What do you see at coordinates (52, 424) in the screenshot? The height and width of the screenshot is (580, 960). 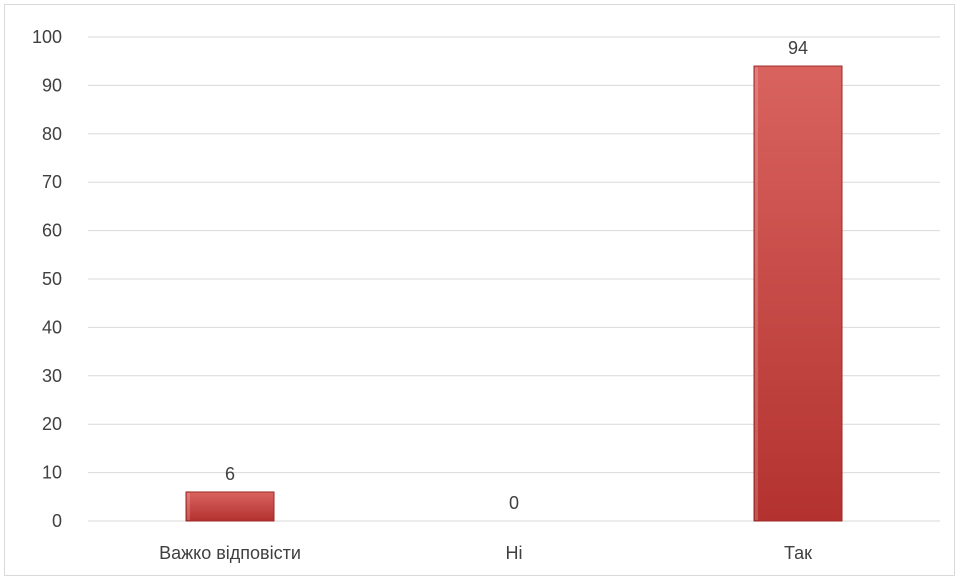 I see `y-tick-label: 20` at bounding box center [52, 424].